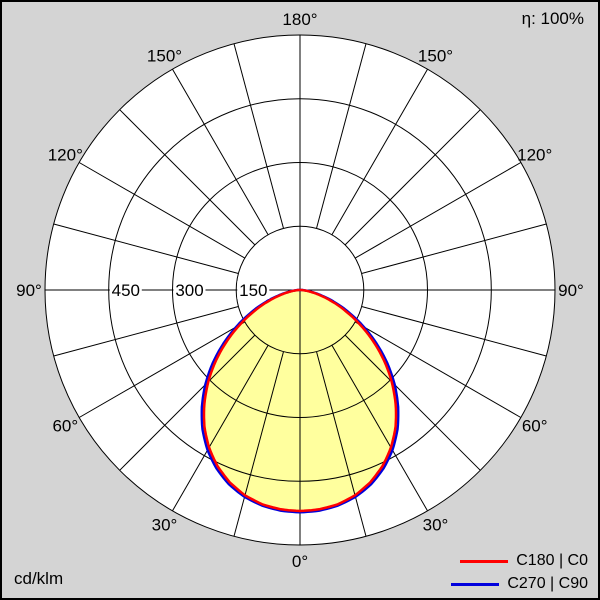 This screenshot has height=600, width=600. Describe the element at coordinates (484, 561) in the screenshot. I see `legend-line-red-icon` at that location.